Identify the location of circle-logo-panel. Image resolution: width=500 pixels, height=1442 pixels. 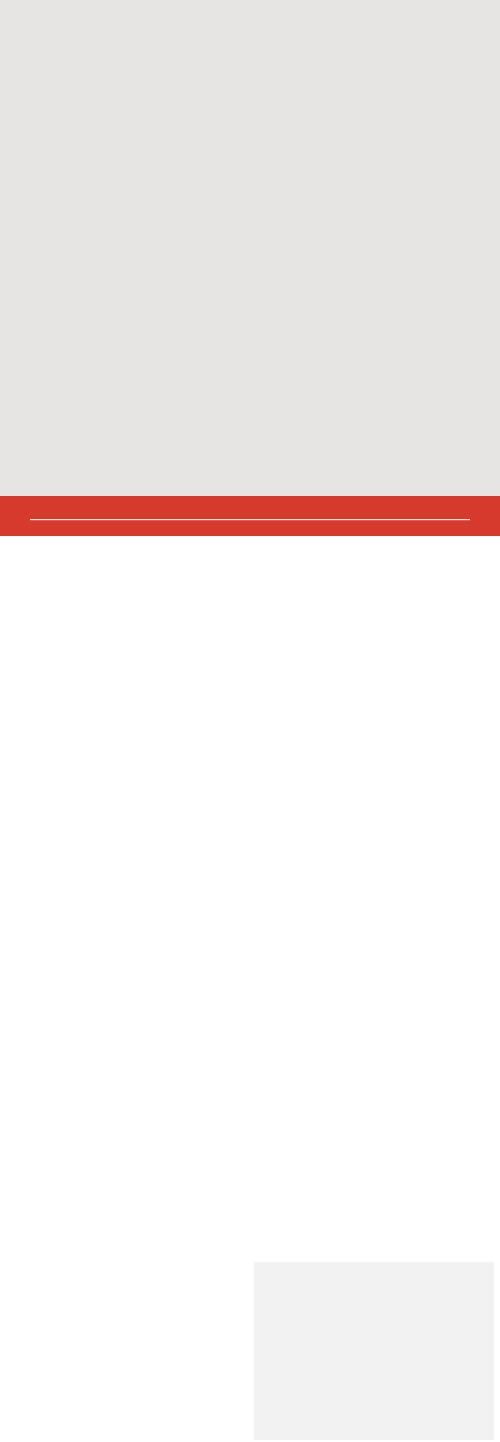
(130, 1351).